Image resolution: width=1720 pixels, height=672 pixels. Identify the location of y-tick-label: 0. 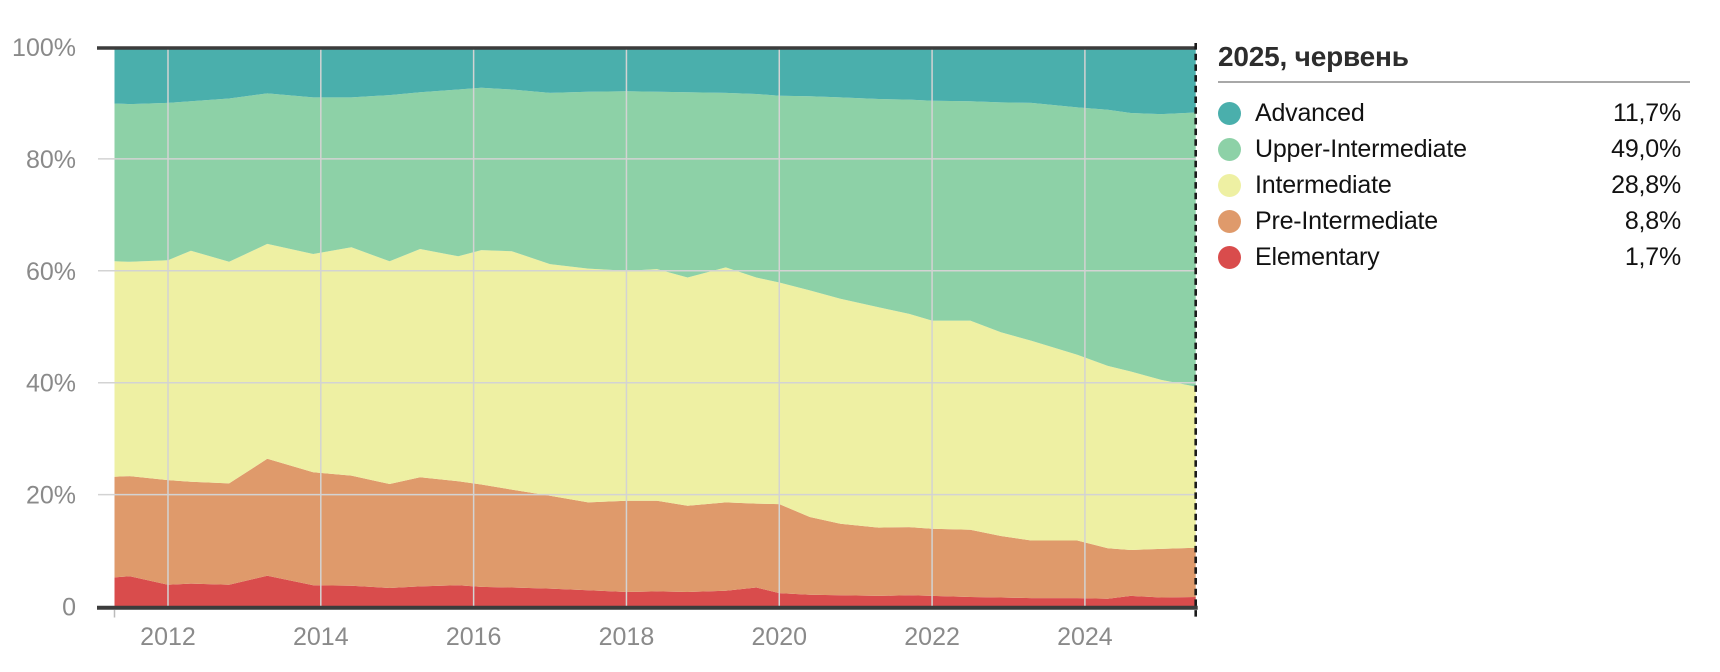
(69, 608).